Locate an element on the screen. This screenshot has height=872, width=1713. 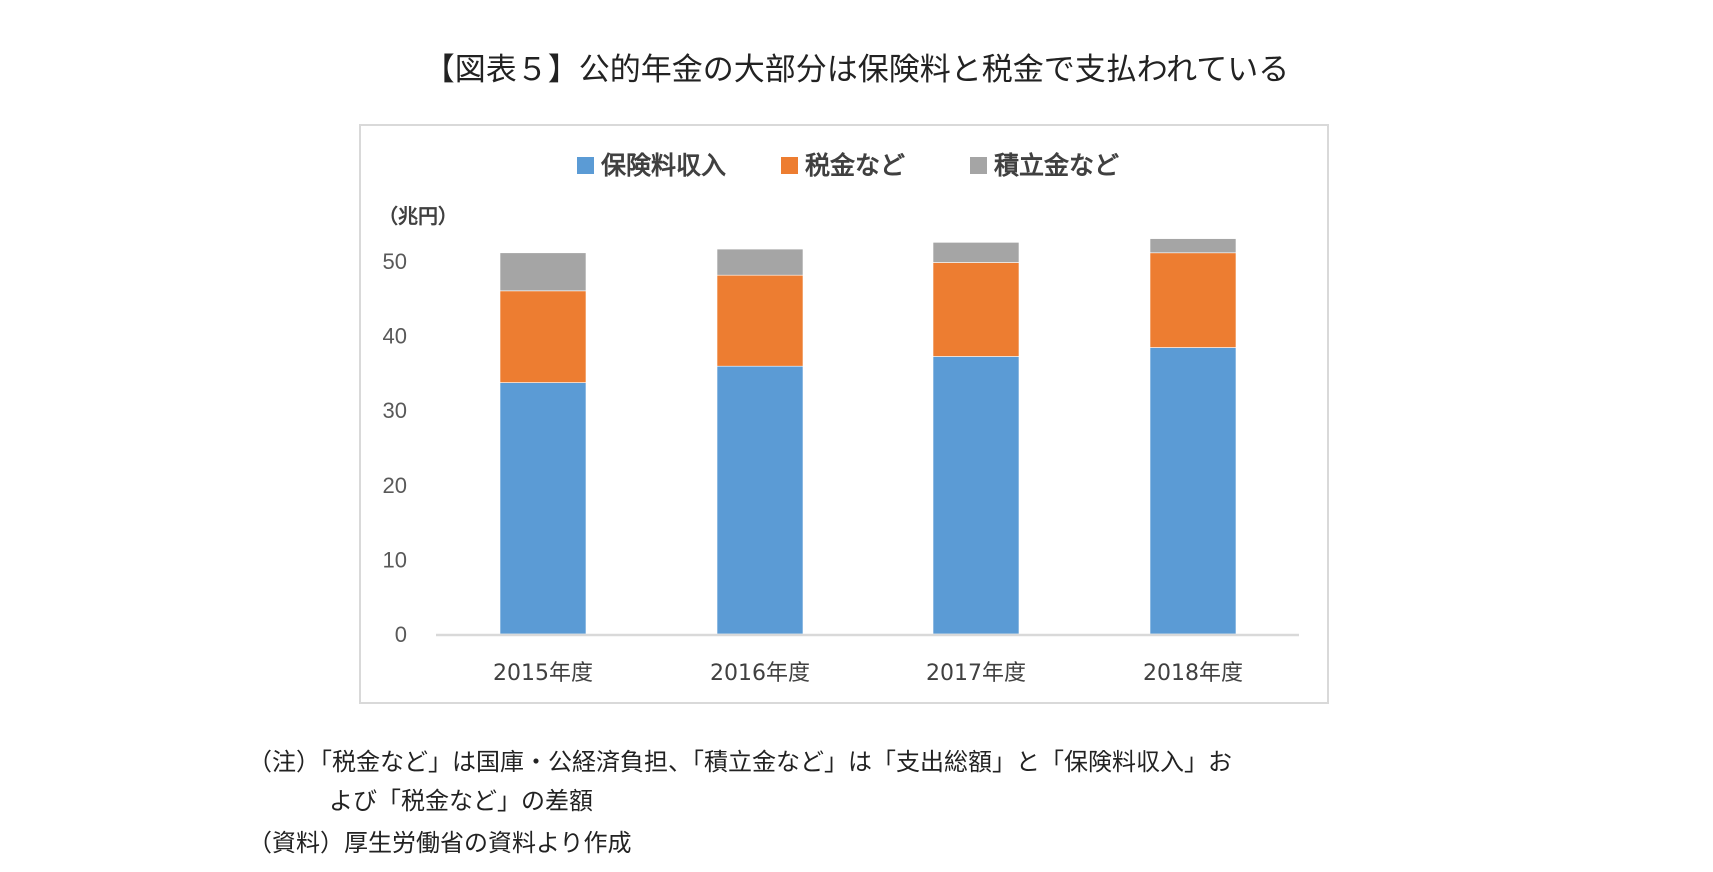
legend-label: 積立金など is located at coordinates (1056, 165).